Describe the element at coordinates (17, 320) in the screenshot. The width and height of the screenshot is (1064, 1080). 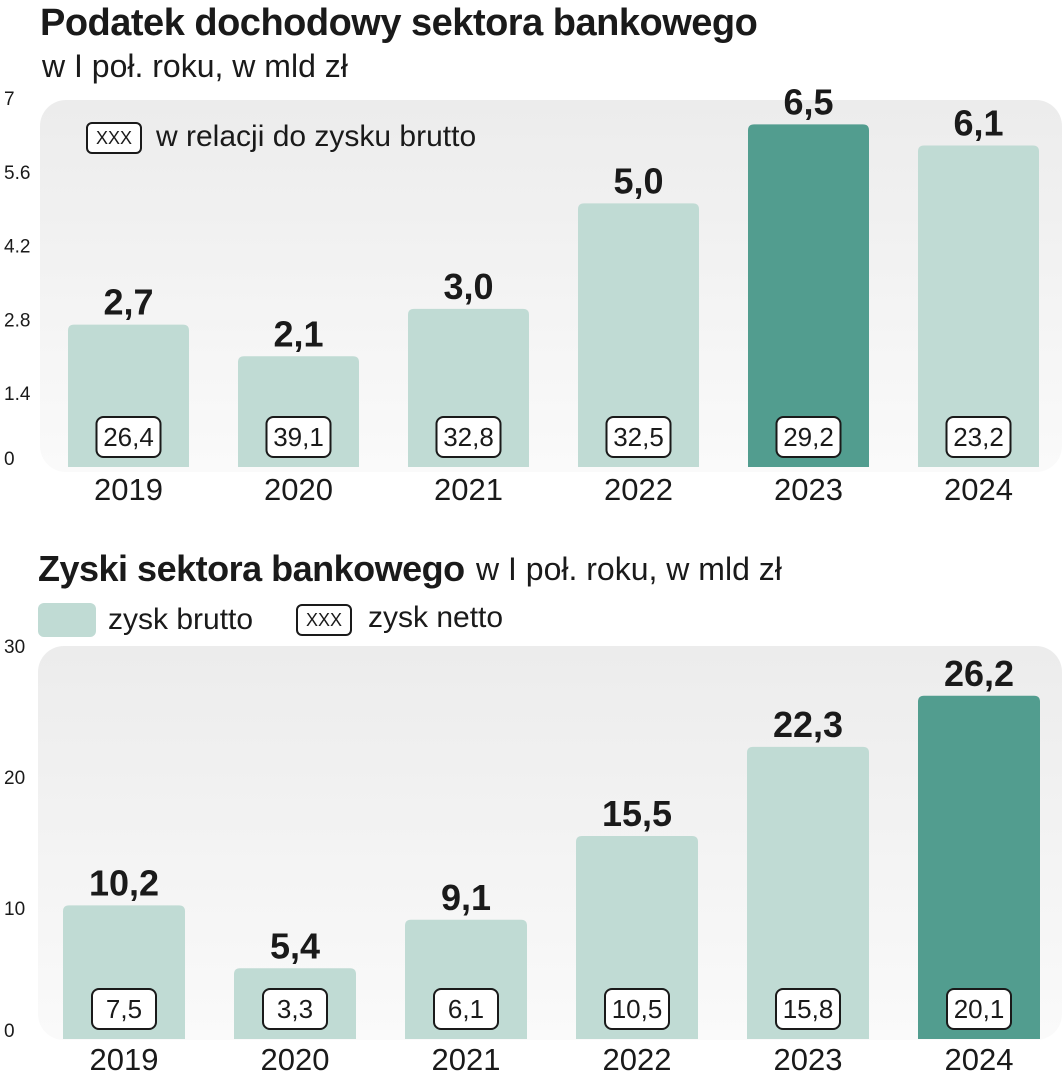
I see `tax-ytick-label: 2.8` at that location.